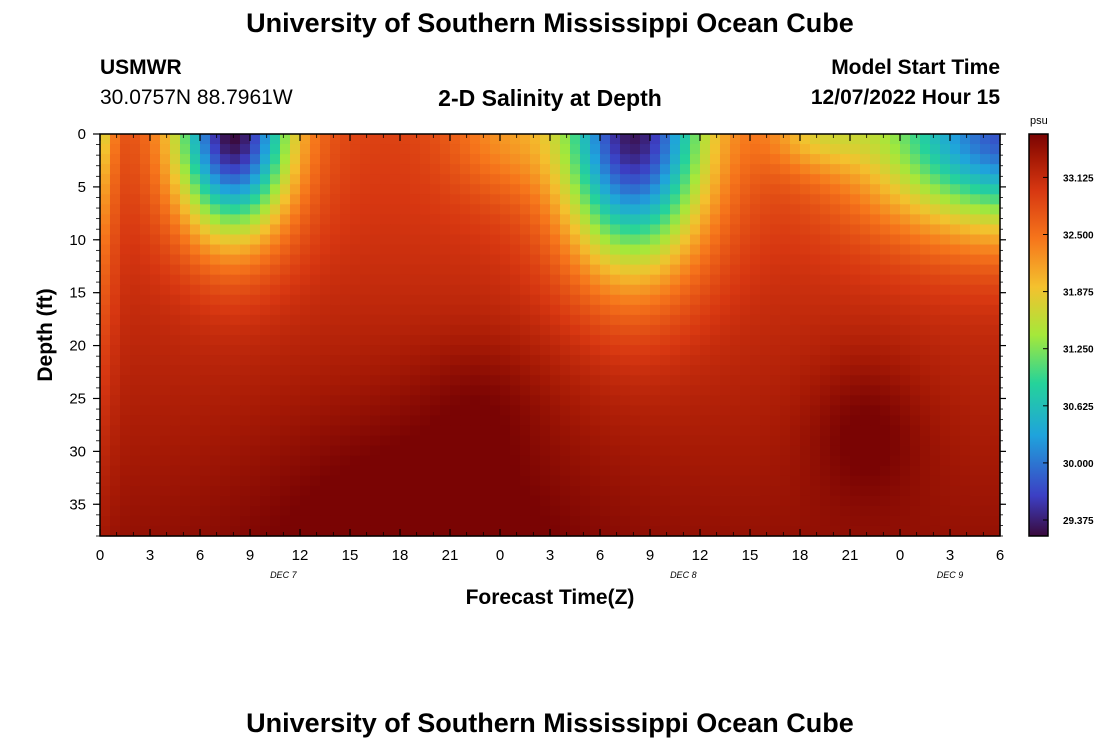 The width and height of the screenshot is (1100, 750). I want to click on x-tick-label: 18, so click(400, 555).